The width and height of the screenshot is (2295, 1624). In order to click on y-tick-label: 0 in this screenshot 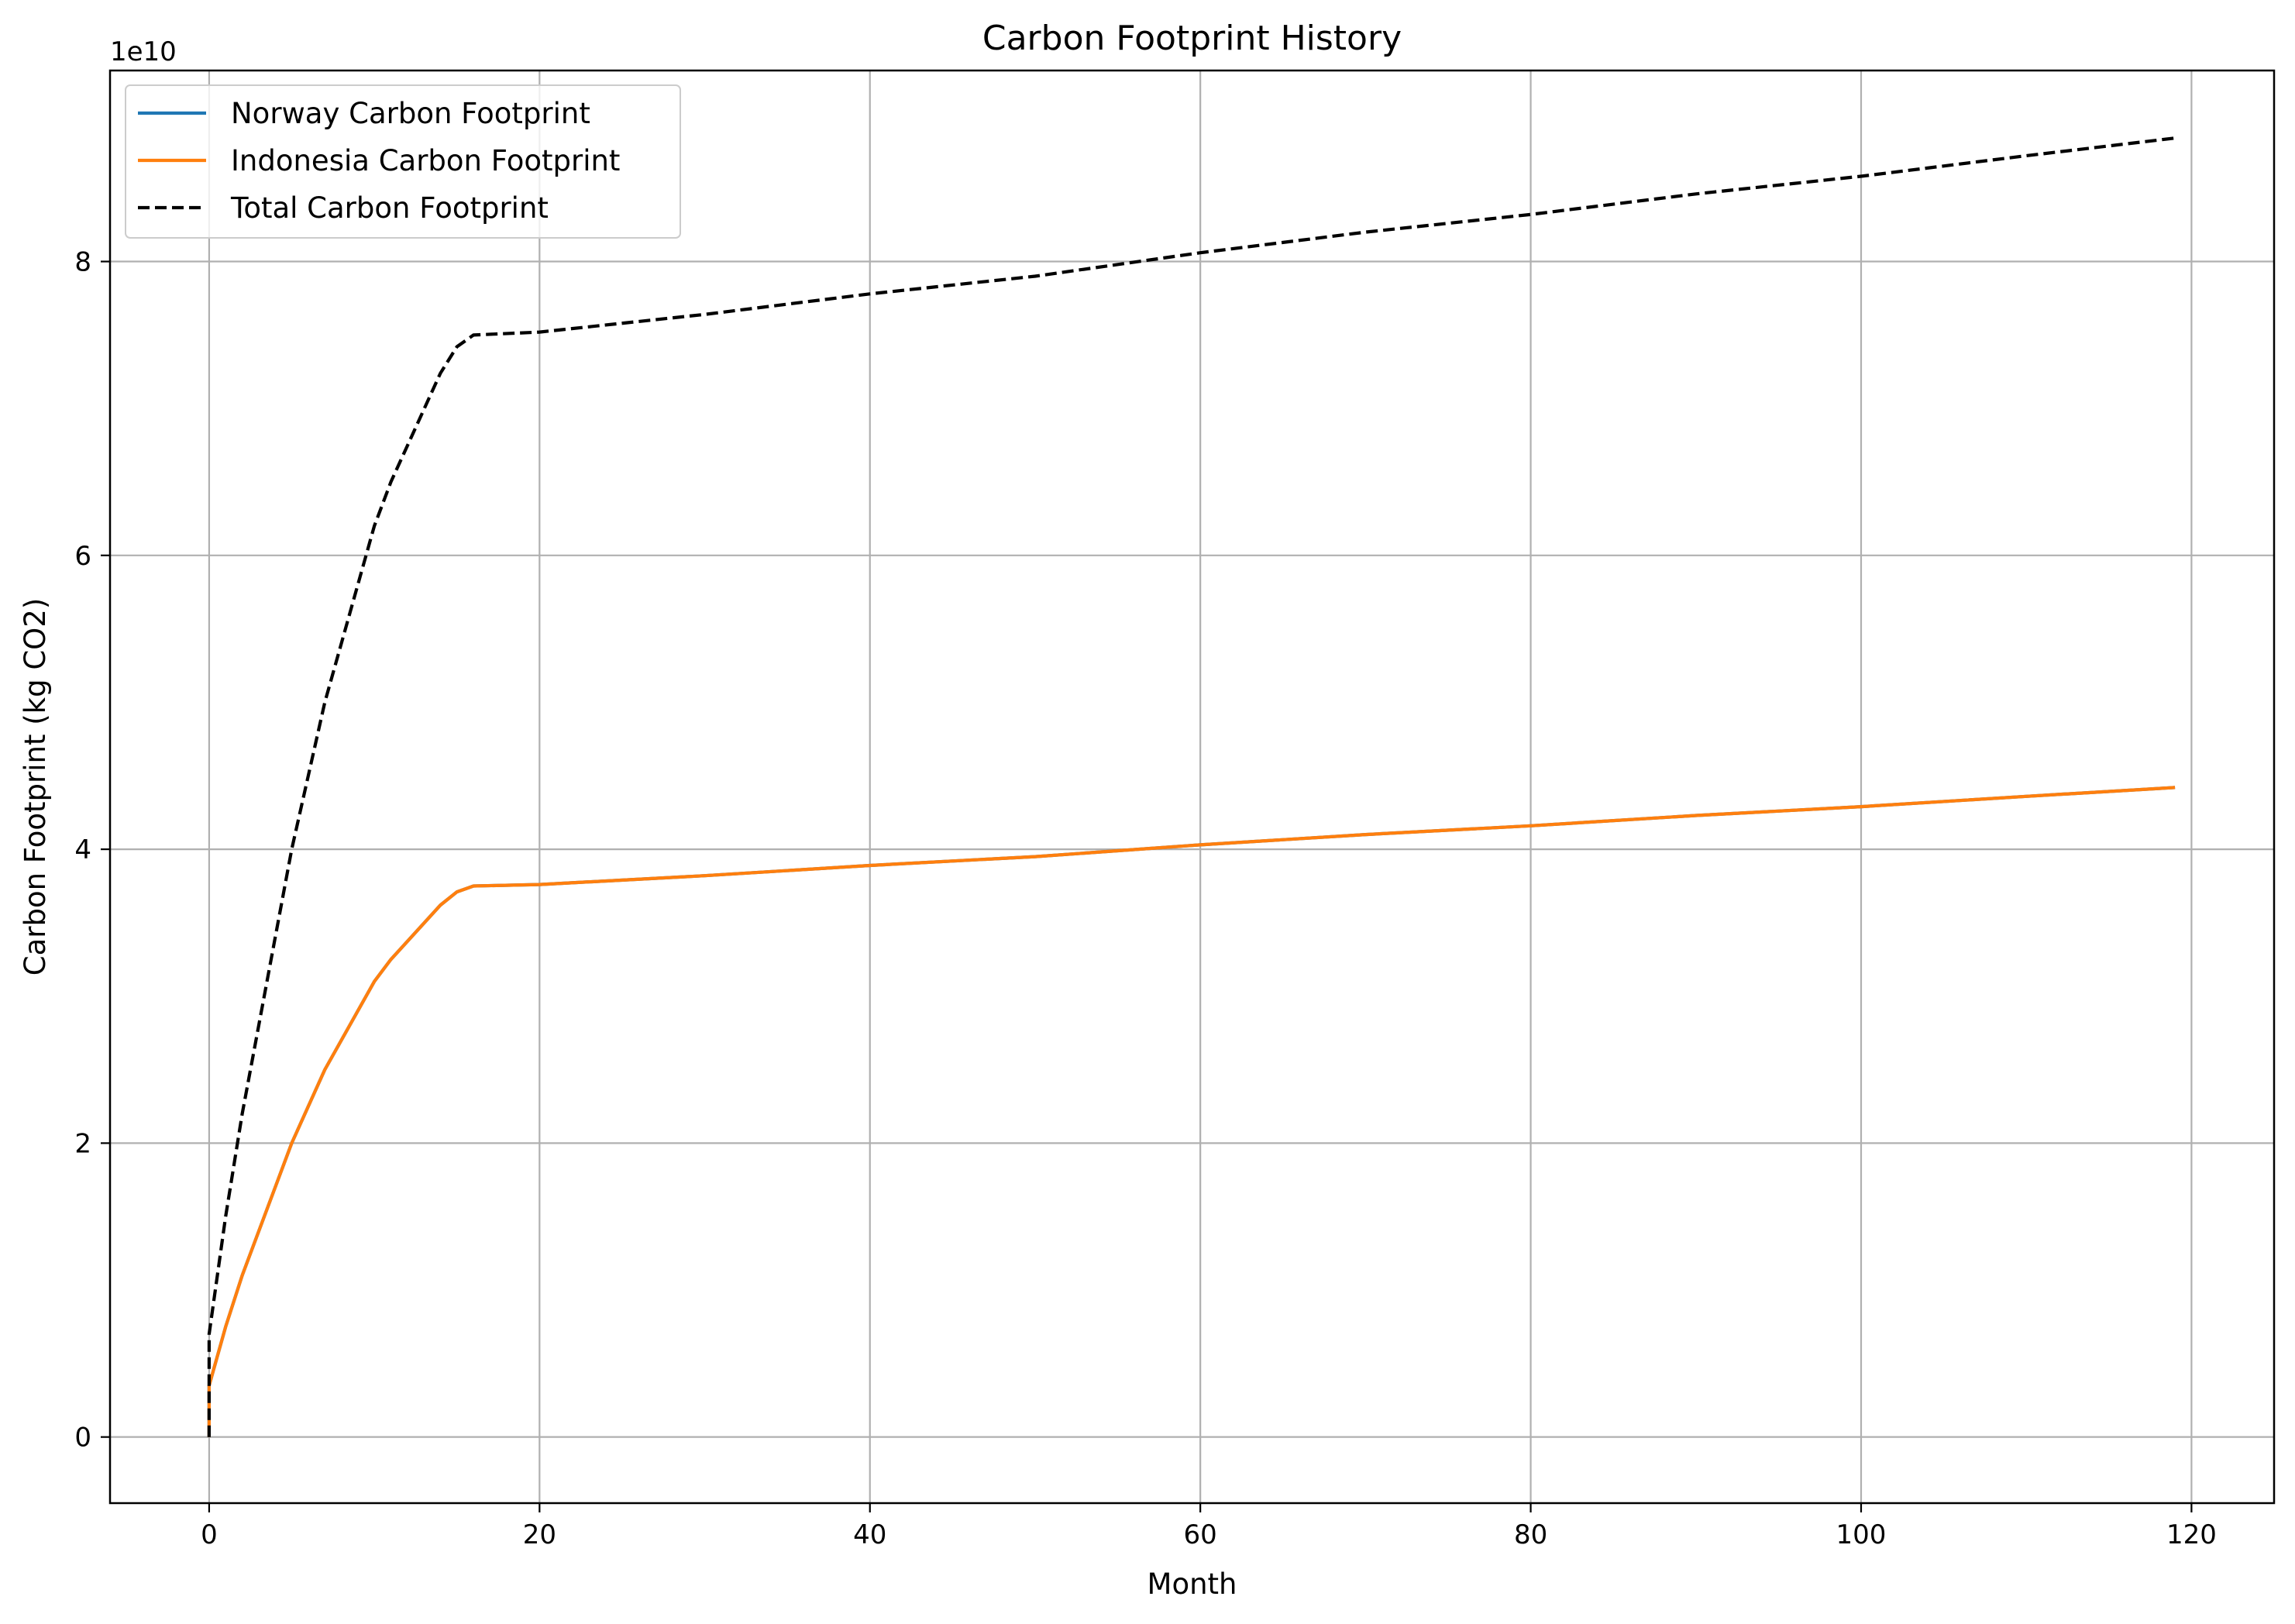, I will do `click(82, 1438)`.